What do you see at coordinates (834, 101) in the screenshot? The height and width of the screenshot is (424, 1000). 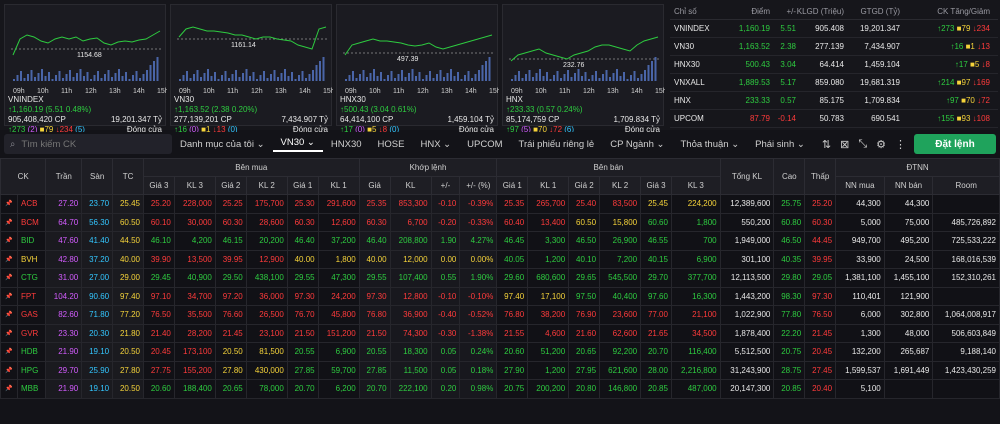 I see `index-row-hnx: HNX 233.33 0.57 85.175 1,709.834 ↑97 ■70 ↓72` at bounding box center [834, 101].